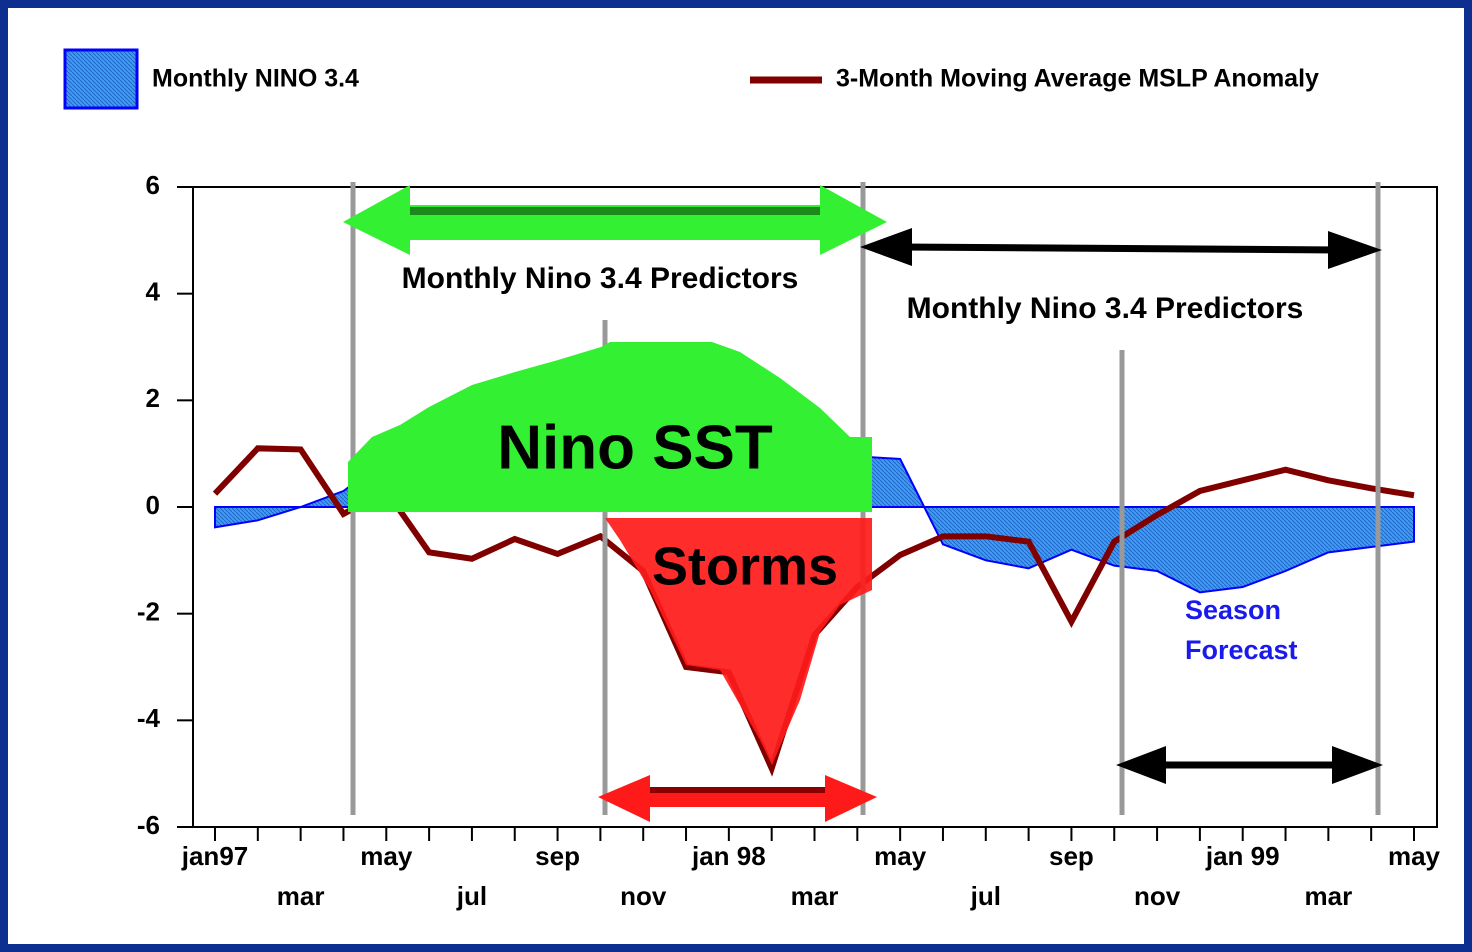  What do you see at coordinates (153, 185) in the screenshot?
I see `y-tick-label: 6` at bounding box center [153, 185].